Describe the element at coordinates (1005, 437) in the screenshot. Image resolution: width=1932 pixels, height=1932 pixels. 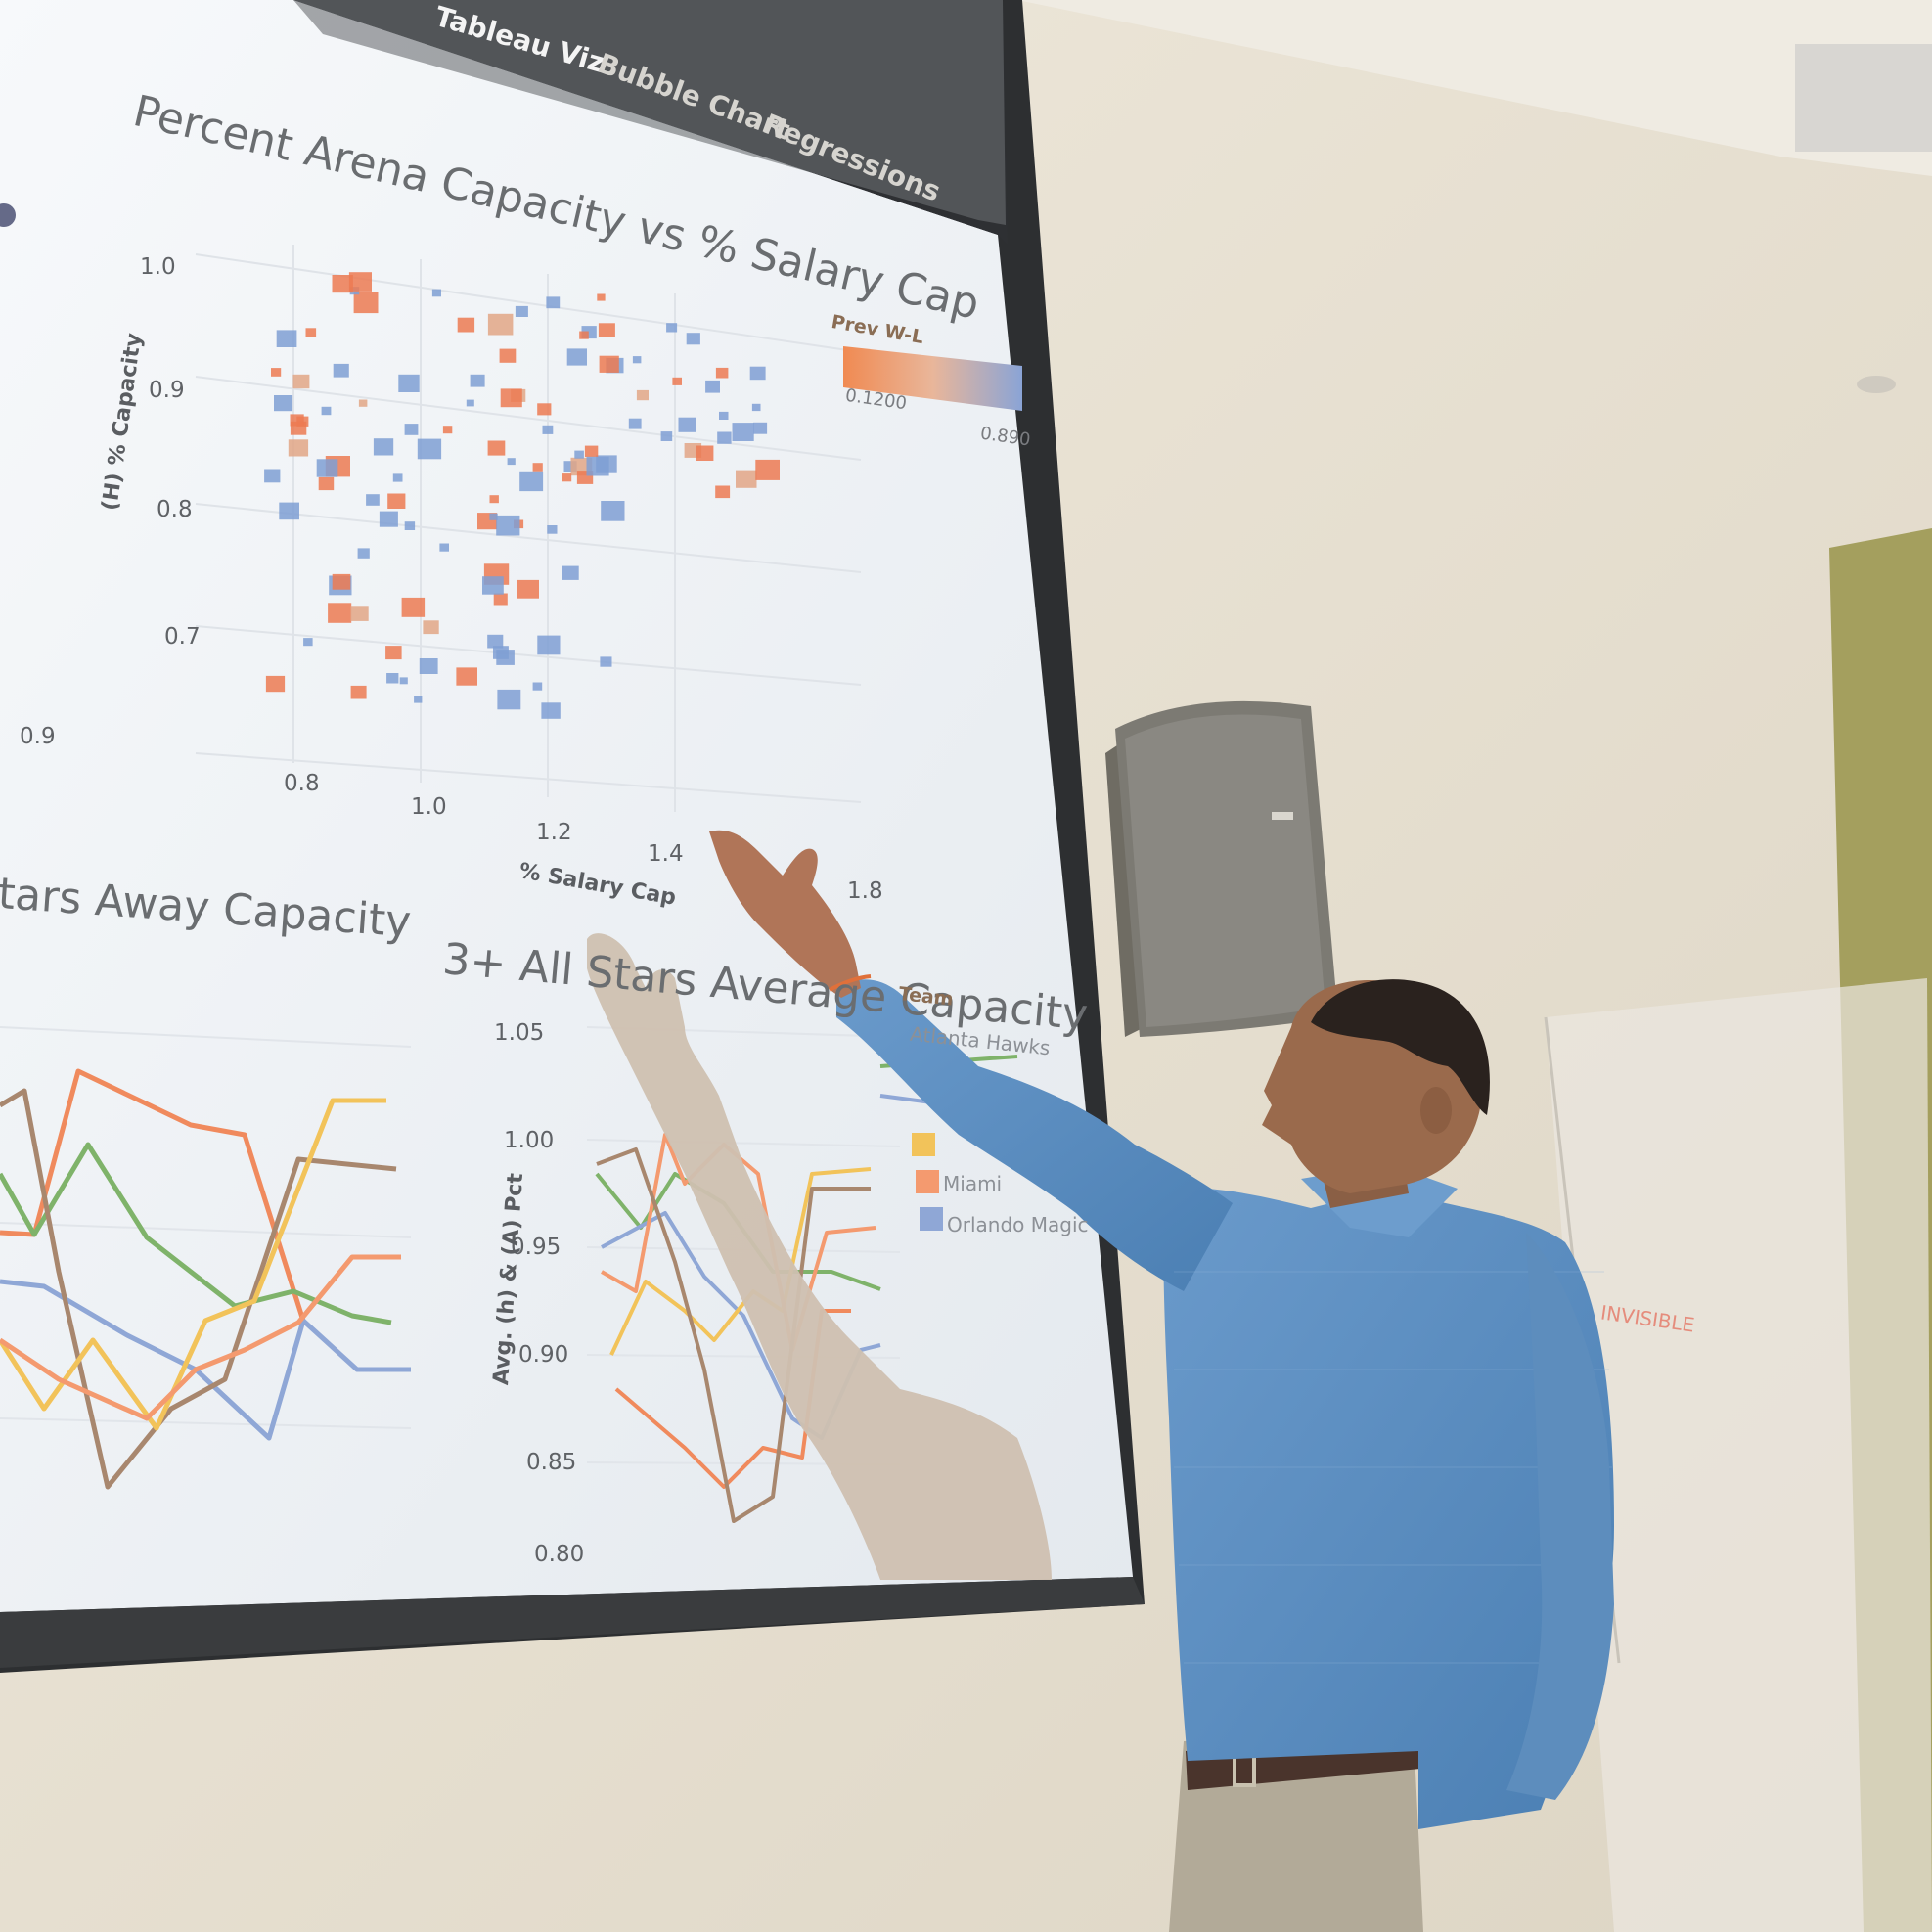
I see `scatter-legend-max: 0.890` at that location.